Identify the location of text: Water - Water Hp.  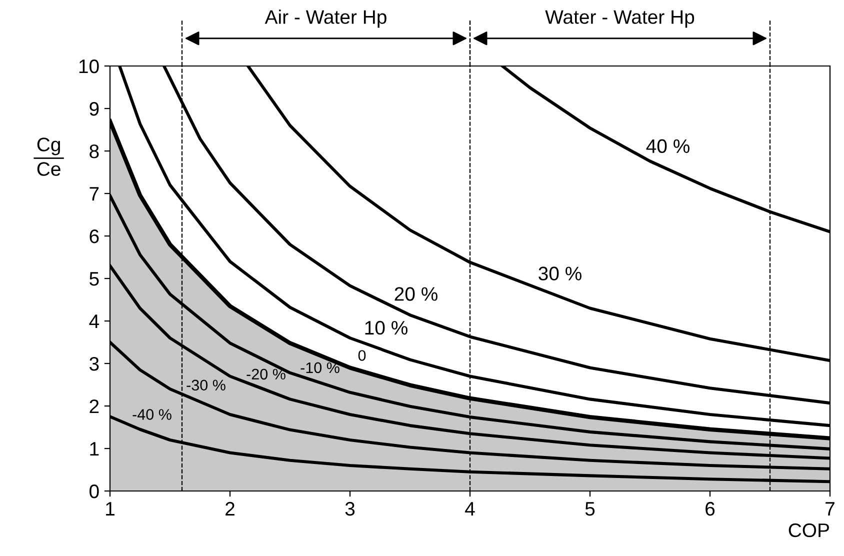
(619, 19).